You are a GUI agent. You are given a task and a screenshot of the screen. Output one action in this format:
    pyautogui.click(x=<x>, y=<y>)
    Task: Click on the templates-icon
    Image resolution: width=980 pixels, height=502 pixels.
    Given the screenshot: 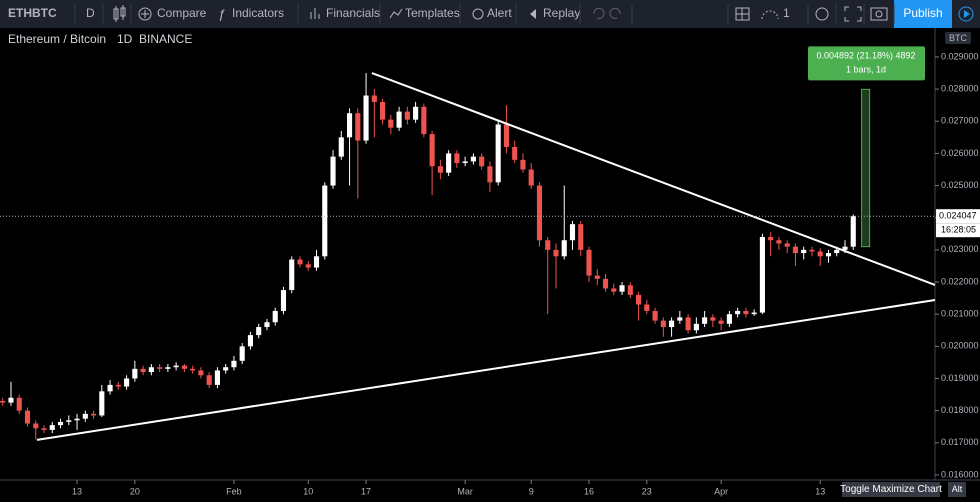 What is the action you would take?
    pyautogui.click(x=396, y=13)
    